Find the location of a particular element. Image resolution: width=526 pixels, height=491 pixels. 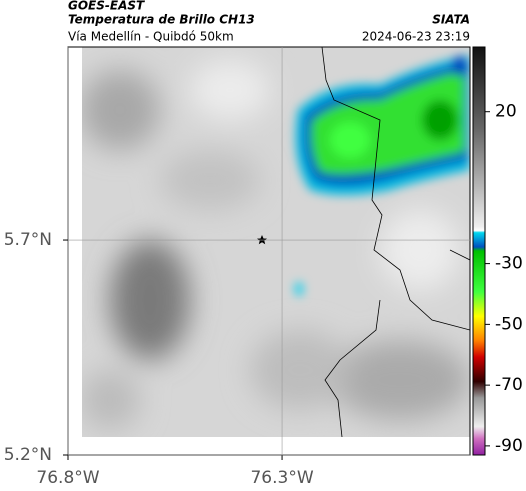

source: SIATA is located at coordinates (451, 20).